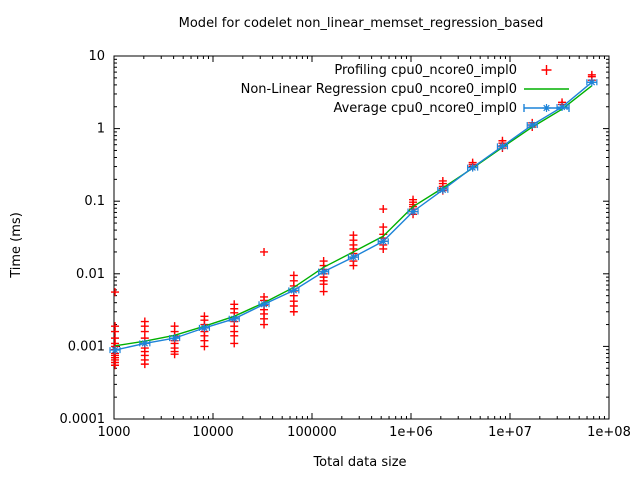 This screenshot has width=640, height=484. What do you see at coordinates (546, 108) in the screenshot?
I see `legend-sample-average-marker` at bounding box center [546, 108].